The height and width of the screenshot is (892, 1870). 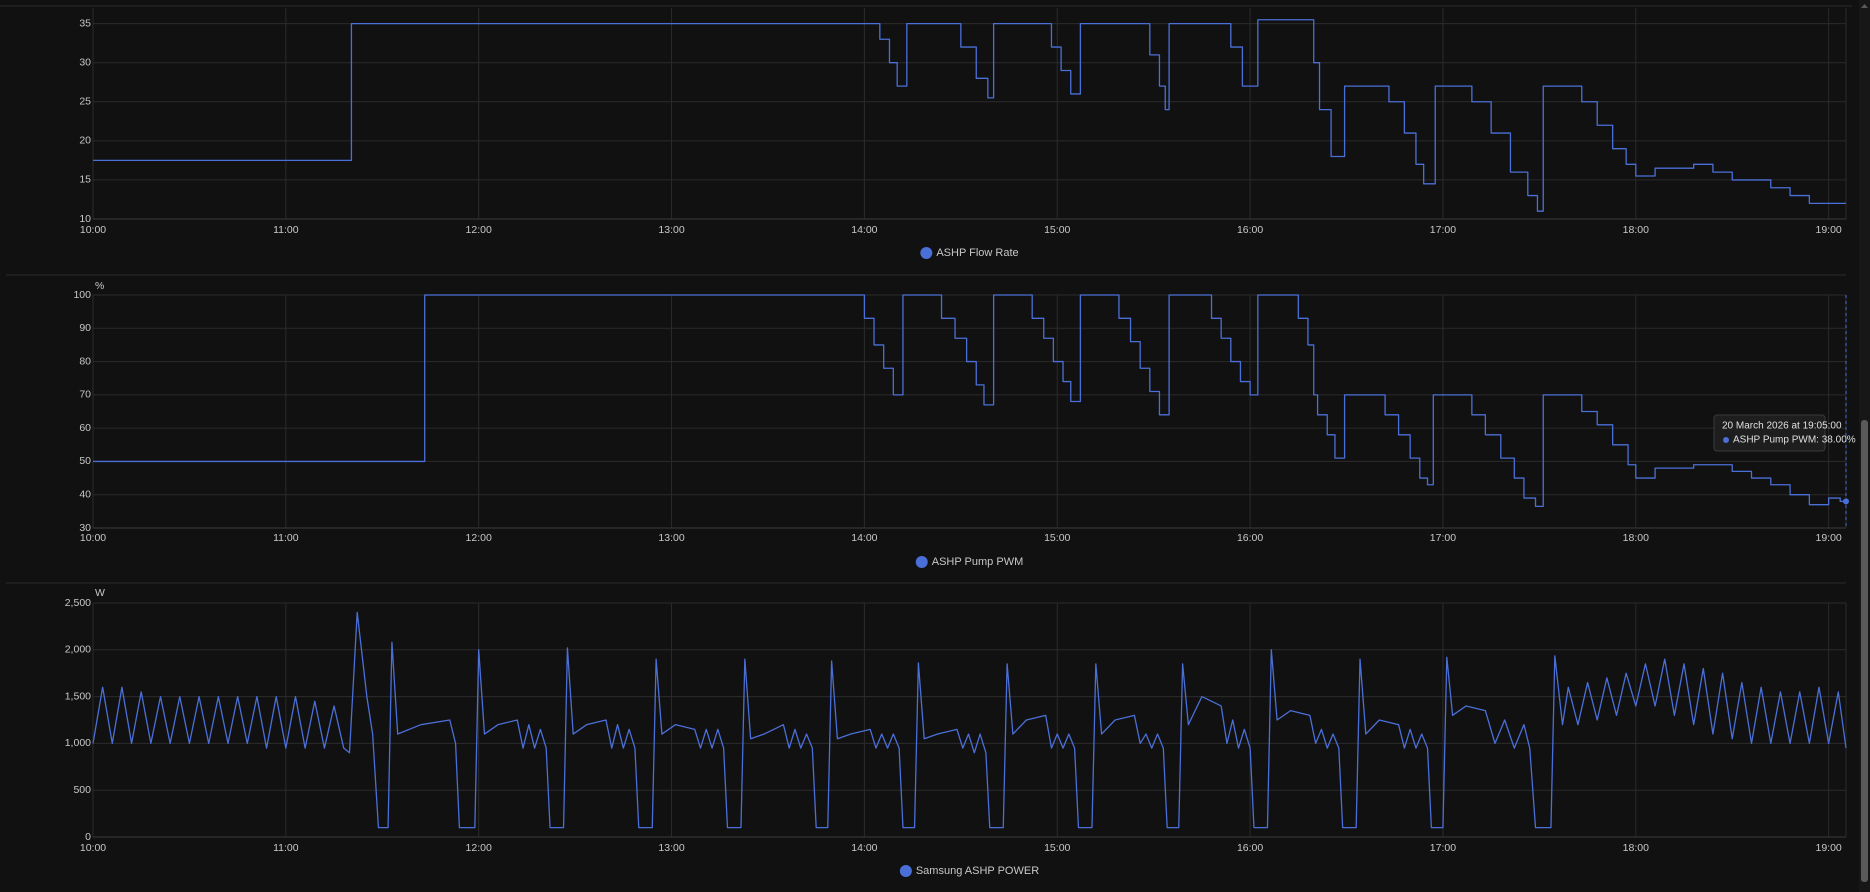 I want to click on legend-item: Samsung ASHP POWER, so click(x=969, y=871).